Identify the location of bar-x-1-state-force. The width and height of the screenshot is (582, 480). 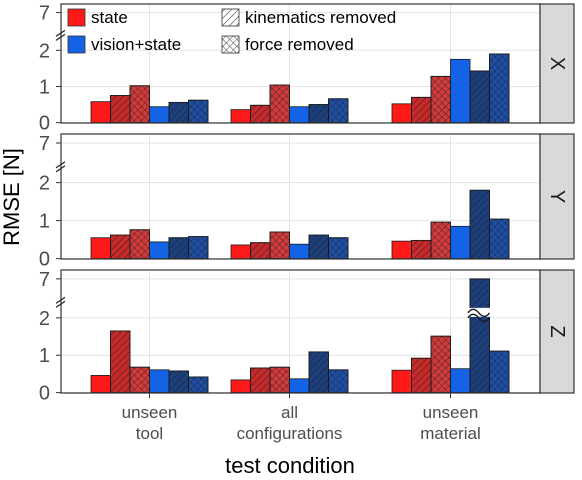
(139, 104).